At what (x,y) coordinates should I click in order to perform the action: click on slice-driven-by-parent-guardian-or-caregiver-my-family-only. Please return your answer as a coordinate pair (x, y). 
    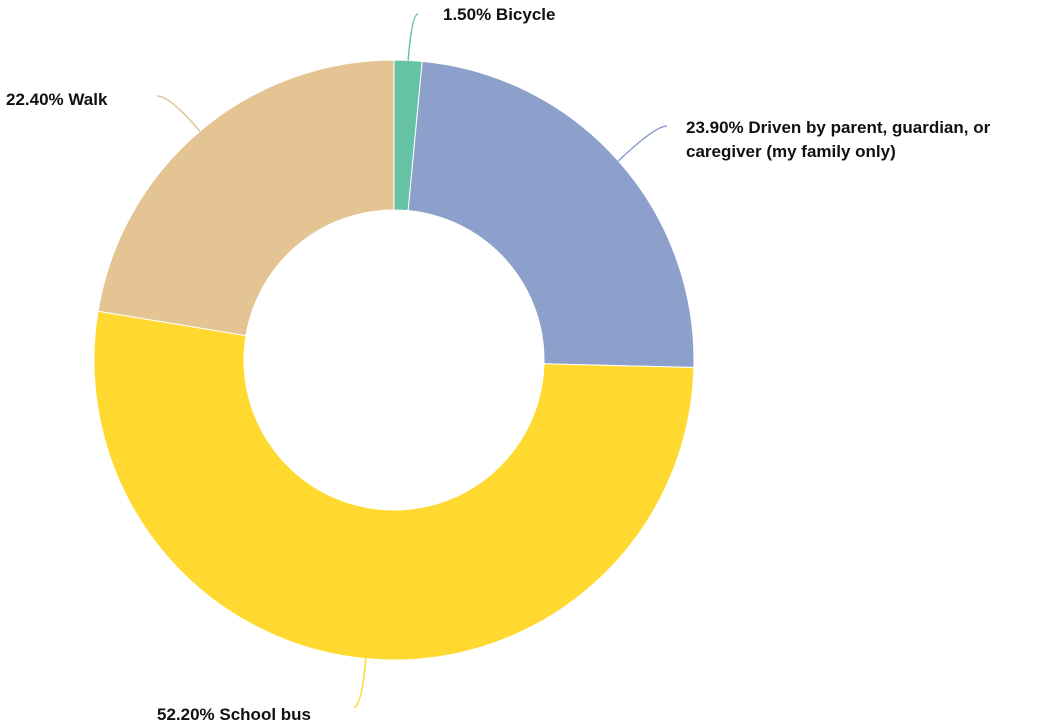
    Looking at the image, I should click on (551, 214).